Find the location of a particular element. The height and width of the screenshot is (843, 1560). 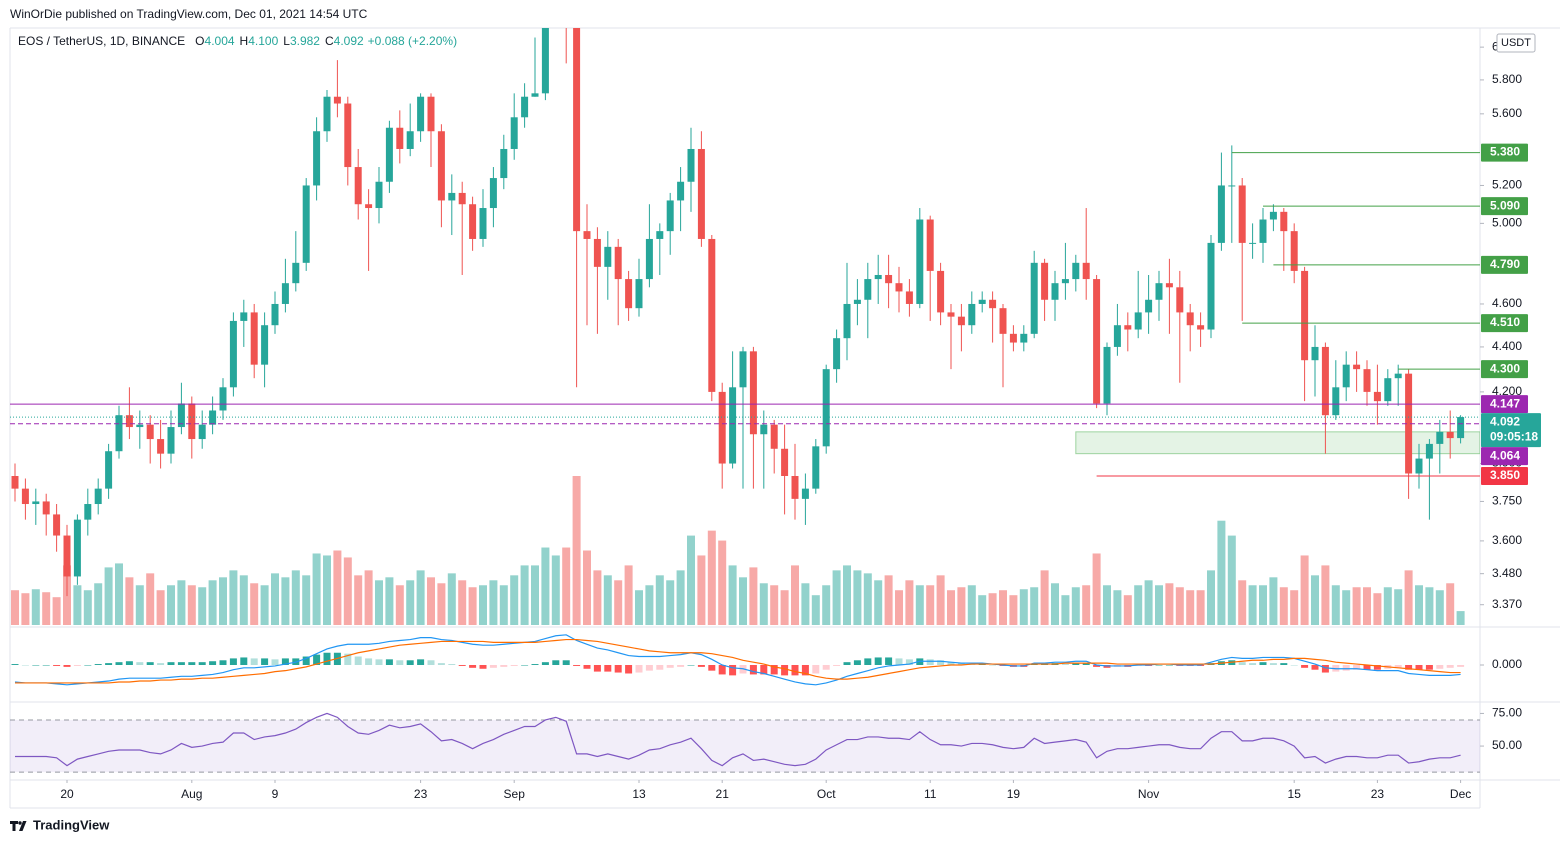

x-tick-label: Dec is located at coordinates (1460, 794).